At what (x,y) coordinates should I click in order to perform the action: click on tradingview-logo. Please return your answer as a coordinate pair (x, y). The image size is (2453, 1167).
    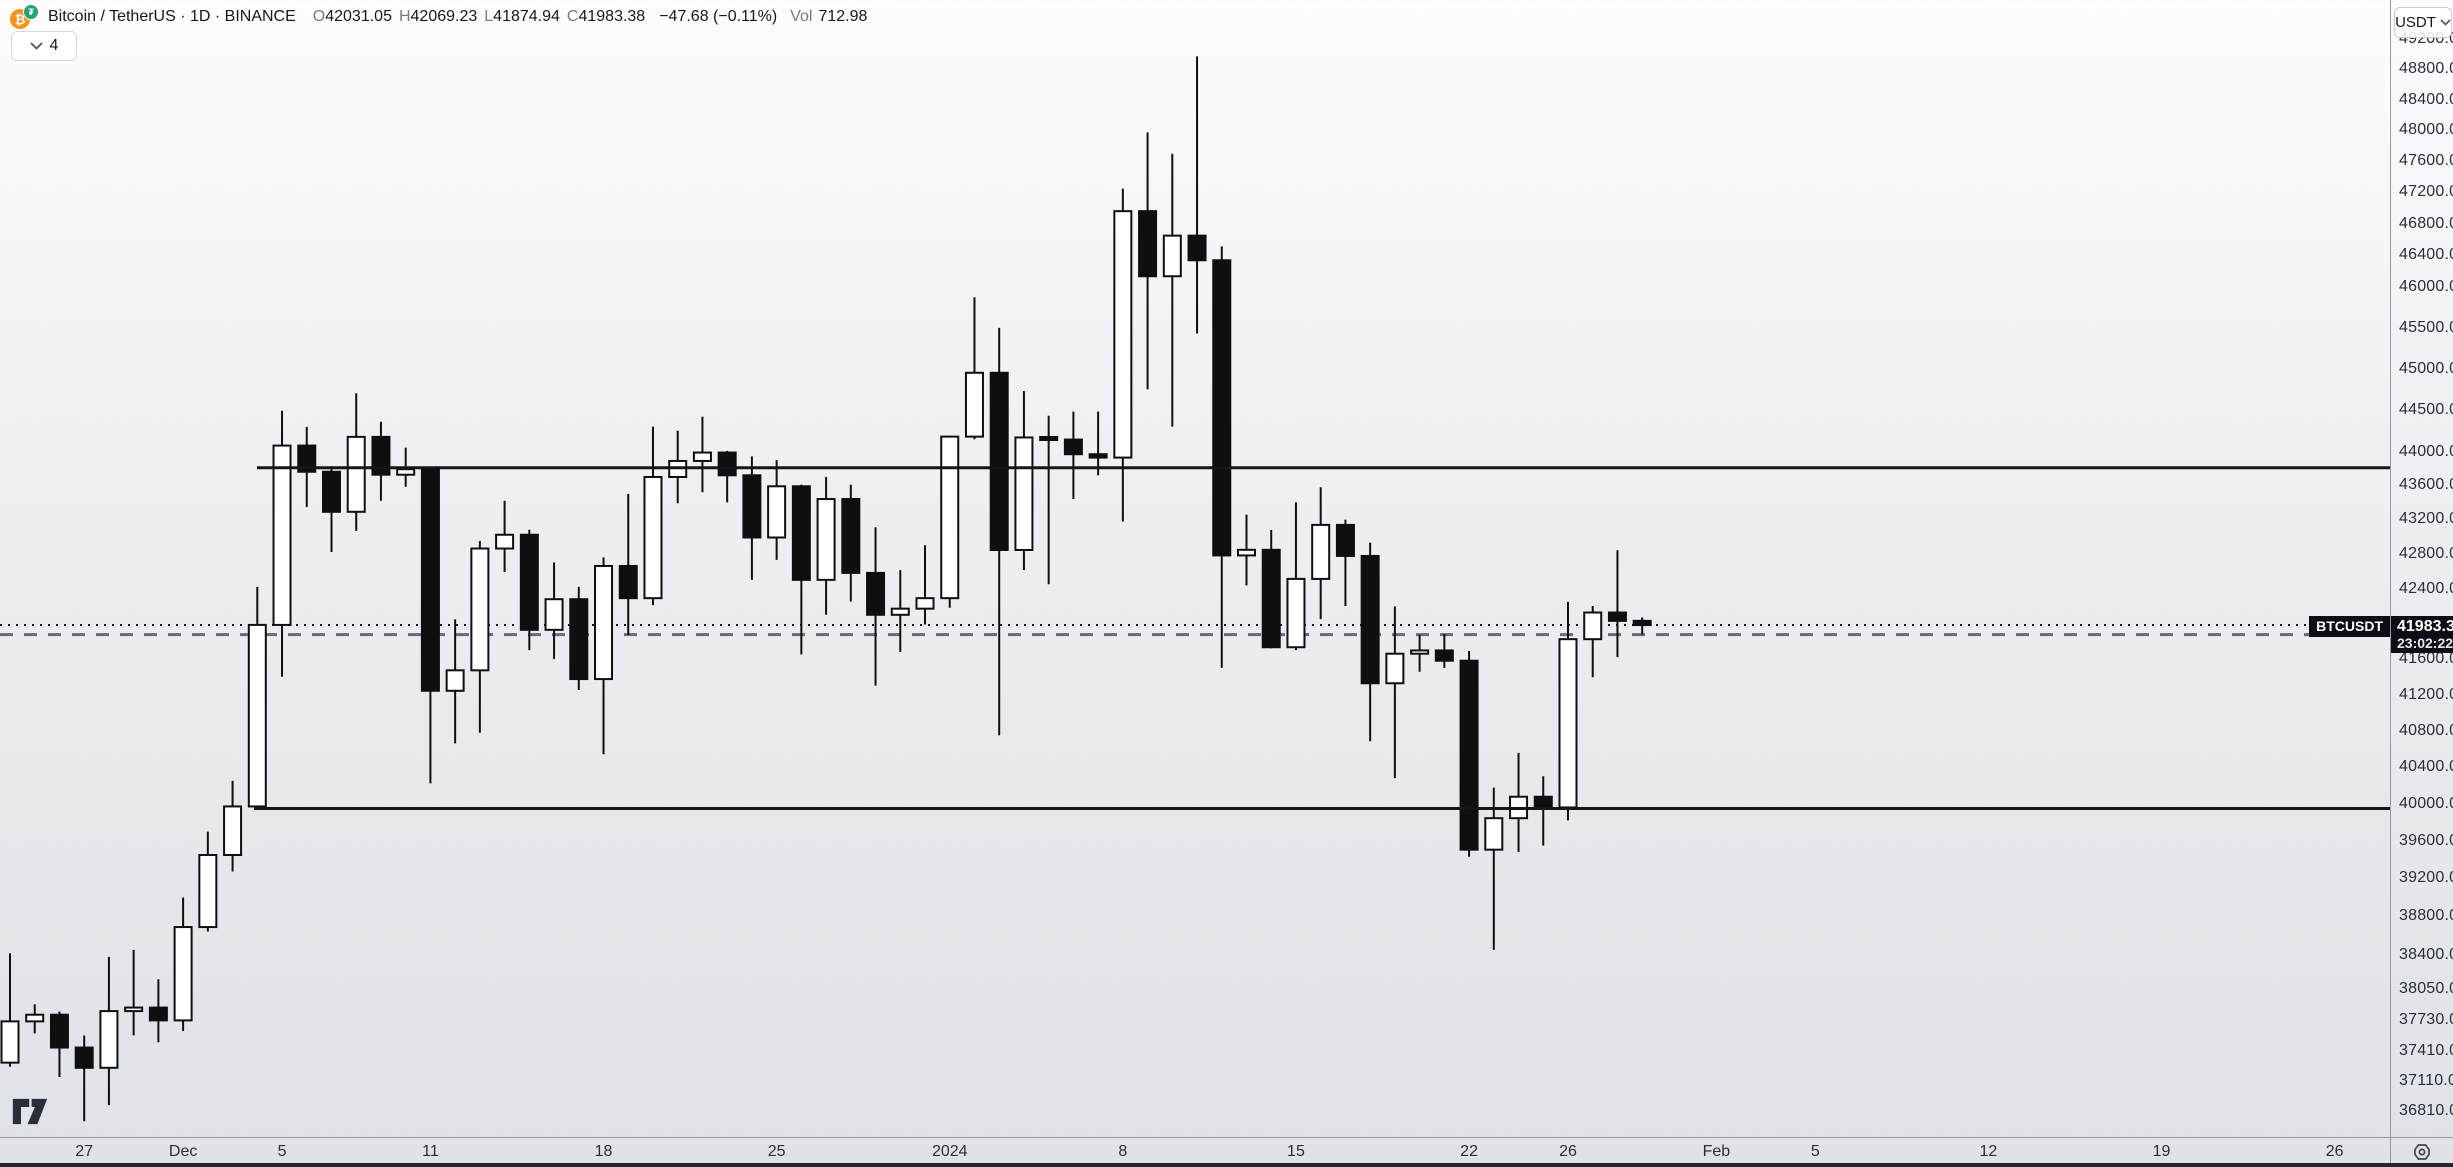
    Looking at the image, I should click on (30, 1114).